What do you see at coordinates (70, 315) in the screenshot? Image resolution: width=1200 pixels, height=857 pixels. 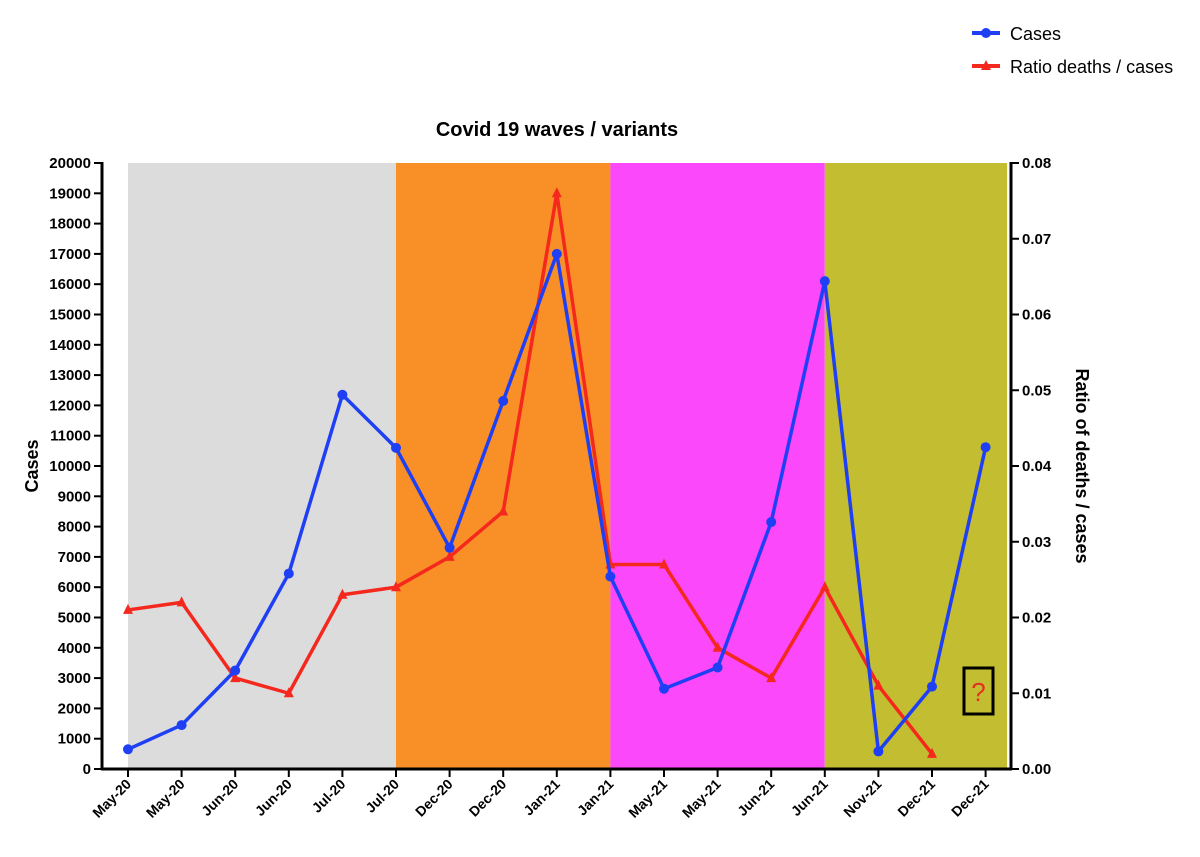 I see `y-tick-label: 15000` at bounding box center [70, 315].